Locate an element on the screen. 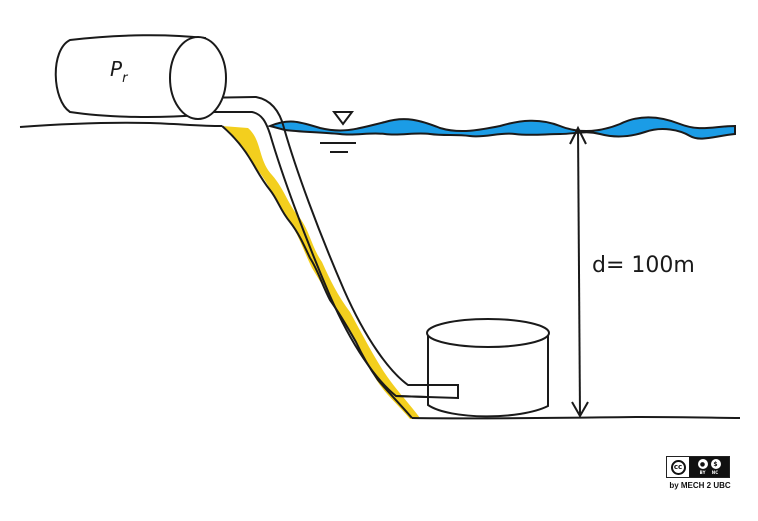 The width and height of the screenshot is (758, 521). attribution-icon: ● is located at coordinates (702, 464).